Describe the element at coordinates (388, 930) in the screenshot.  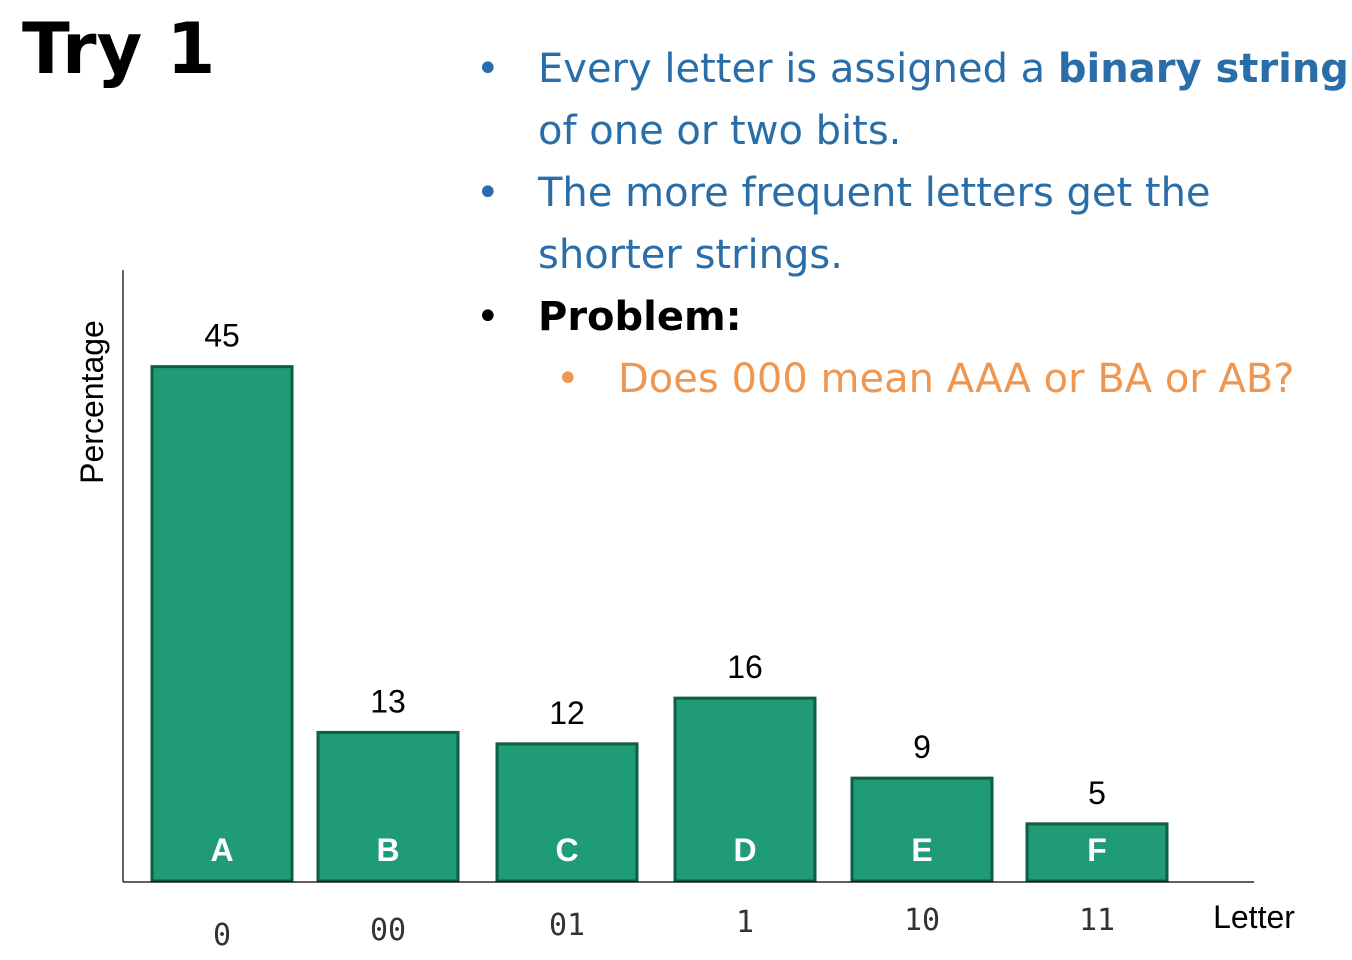
I see `x-tick-code: 00` at that location.